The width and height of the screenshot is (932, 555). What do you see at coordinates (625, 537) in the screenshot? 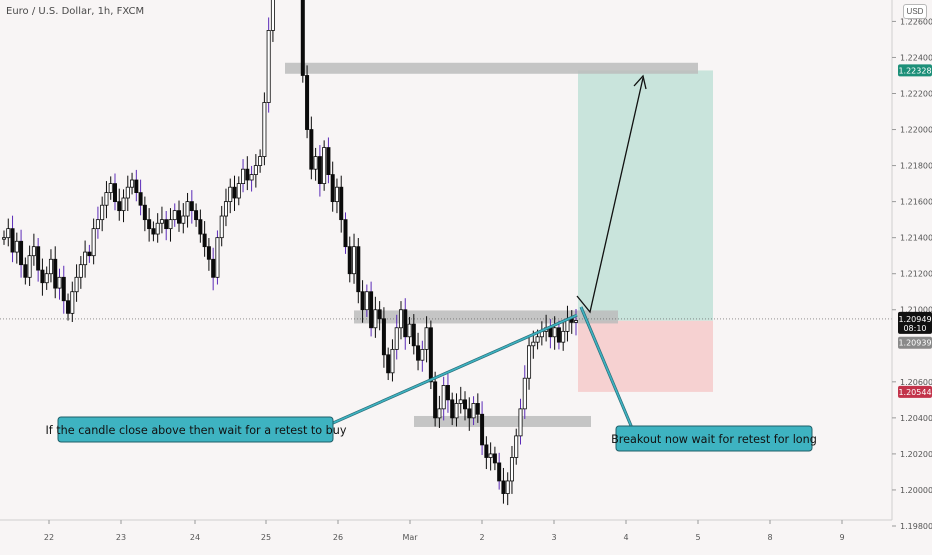
I see `x-tick-label: 4` at bounding box center [625, 537].